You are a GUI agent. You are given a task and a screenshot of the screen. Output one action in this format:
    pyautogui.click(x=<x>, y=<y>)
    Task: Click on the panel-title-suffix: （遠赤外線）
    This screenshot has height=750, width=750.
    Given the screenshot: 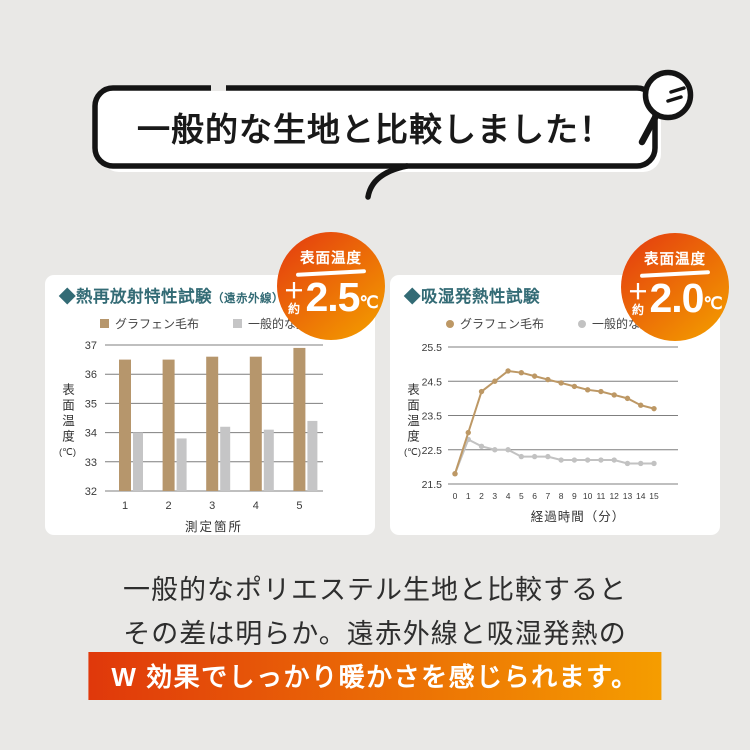 What is the action you would take?
    pyautogui.click(x=248, y=299)
    